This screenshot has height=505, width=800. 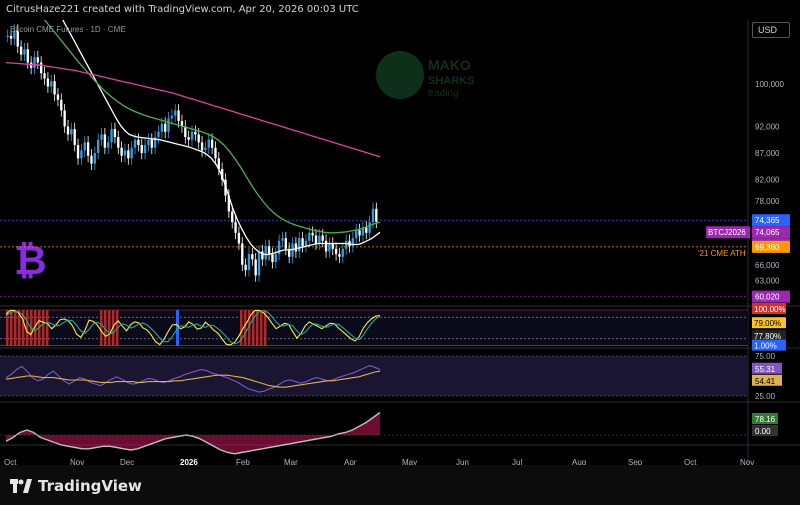 I want to click on rsi-ma-tick-label: 54.41, so click(x=765, y=381).